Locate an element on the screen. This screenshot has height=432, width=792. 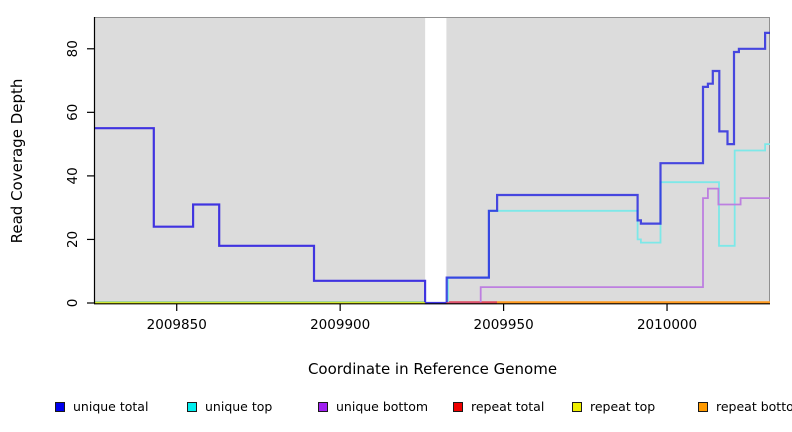
y-tick-label: 0 is located at coordinates (73, 303).